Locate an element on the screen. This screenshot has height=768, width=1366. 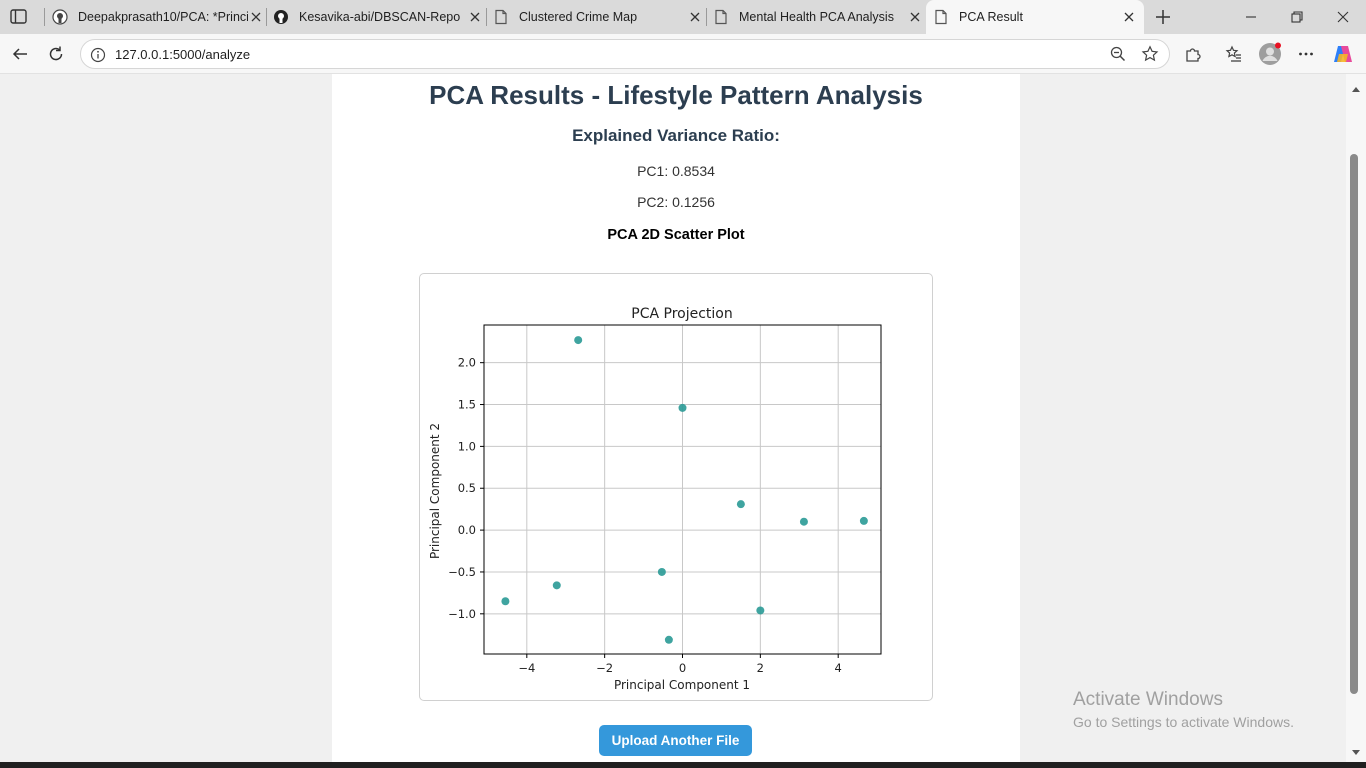
new-tab-icon is located at coordinates (1163, 17).